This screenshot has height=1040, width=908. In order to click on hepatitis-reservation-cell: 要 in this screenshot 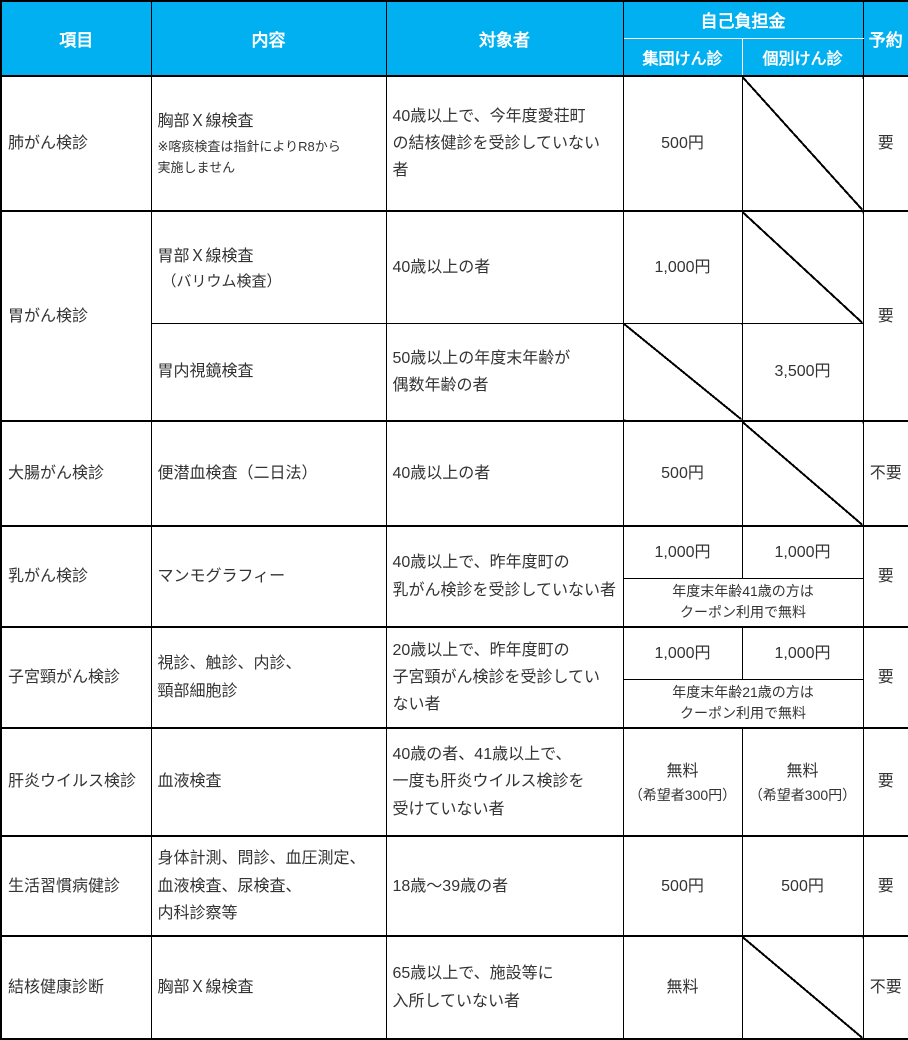, I will do `click(885, 781)`.